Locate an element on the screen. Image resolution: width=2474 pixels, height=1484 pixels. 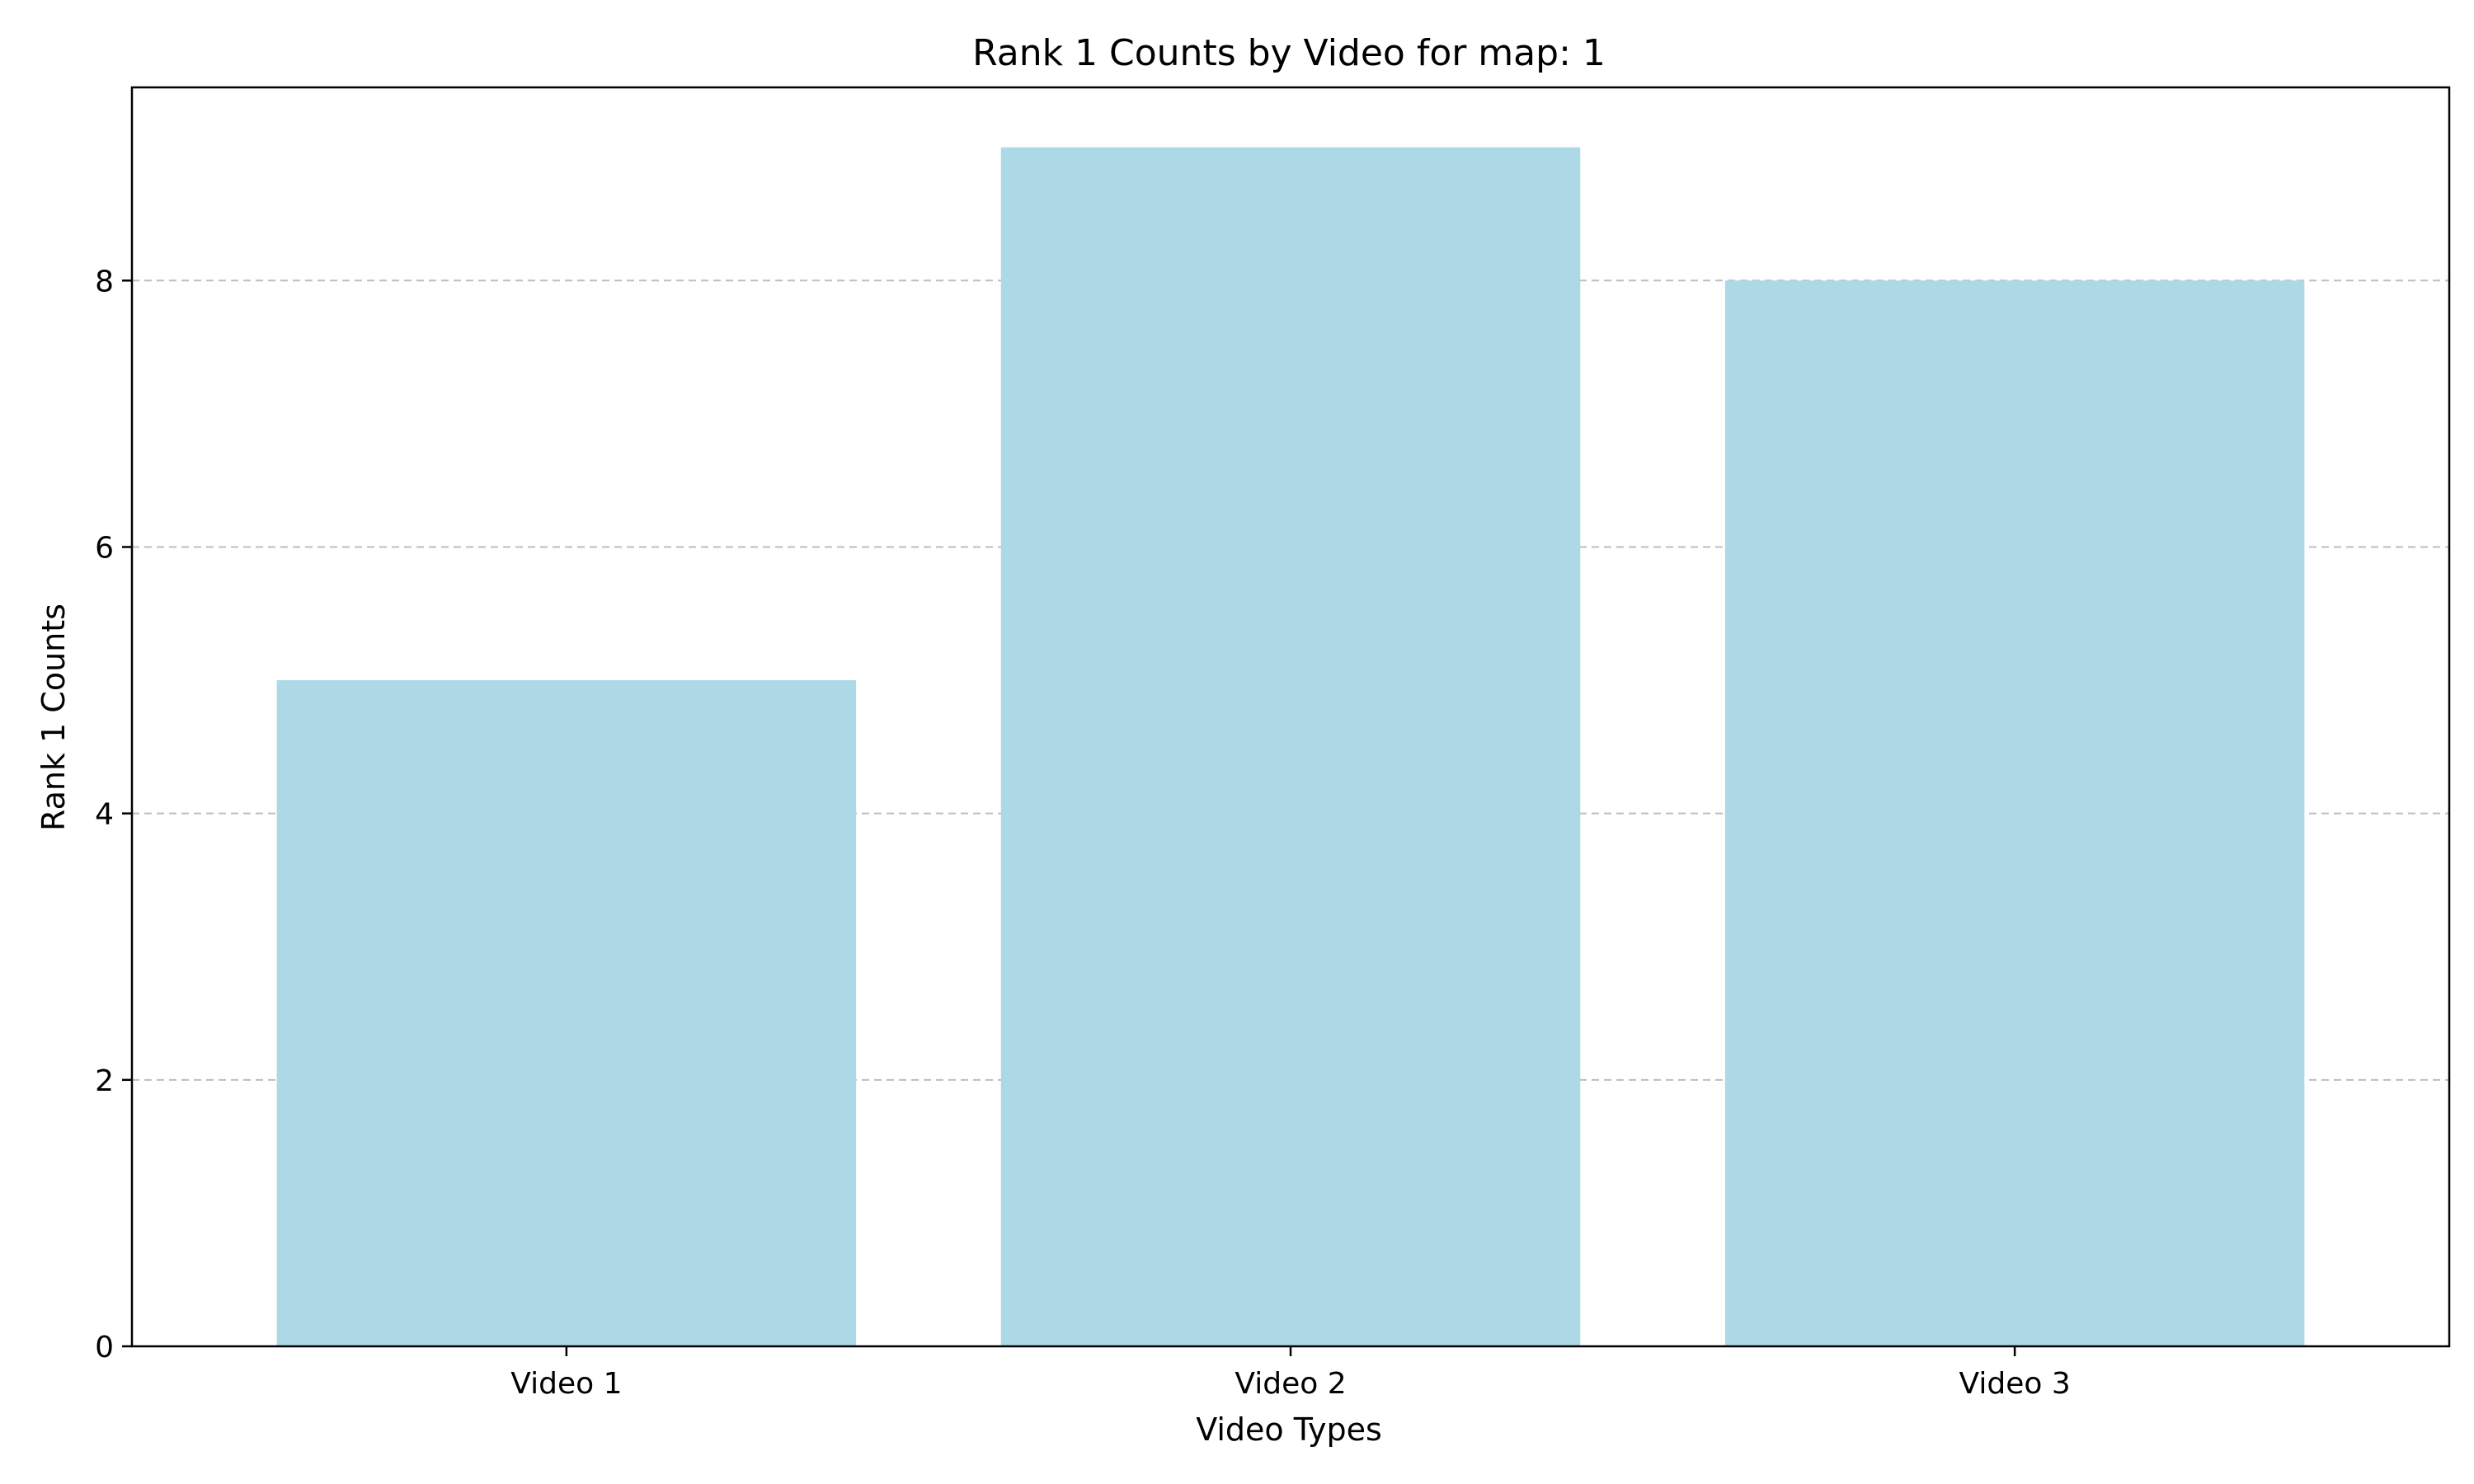
bar is located at coordinates (566, 1013).